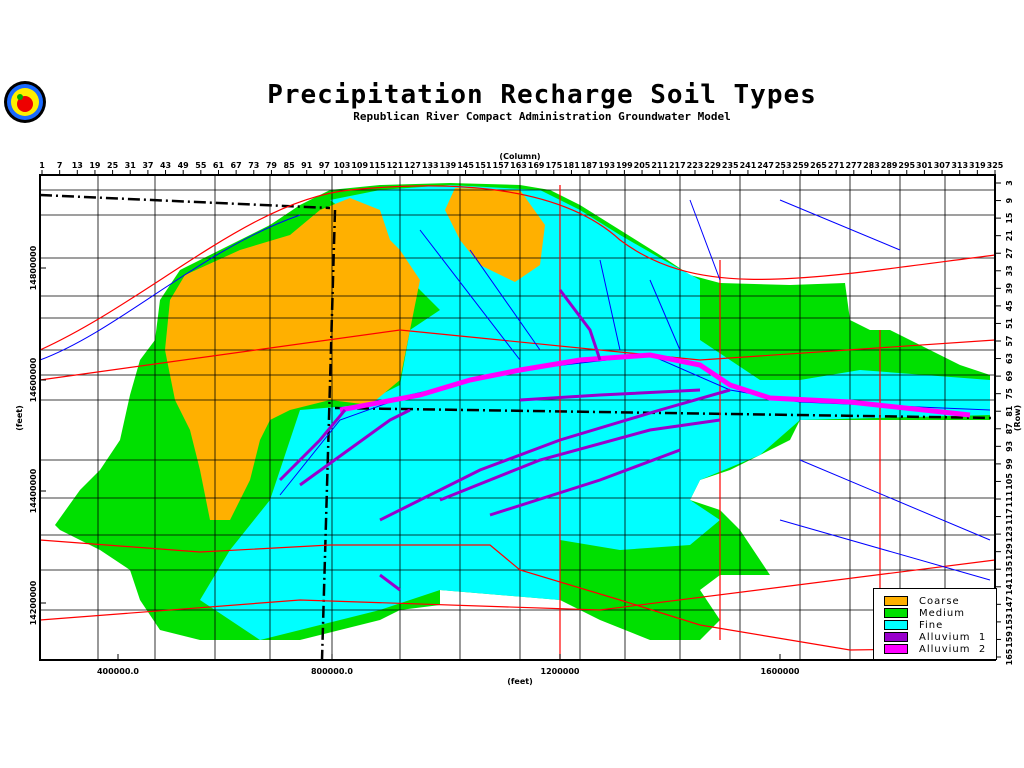 The width and height of the screenshot is (1024, 768). I want to click on easting-axis: 400000.0 800000.0 1200000 1600000, so click(448, 665).